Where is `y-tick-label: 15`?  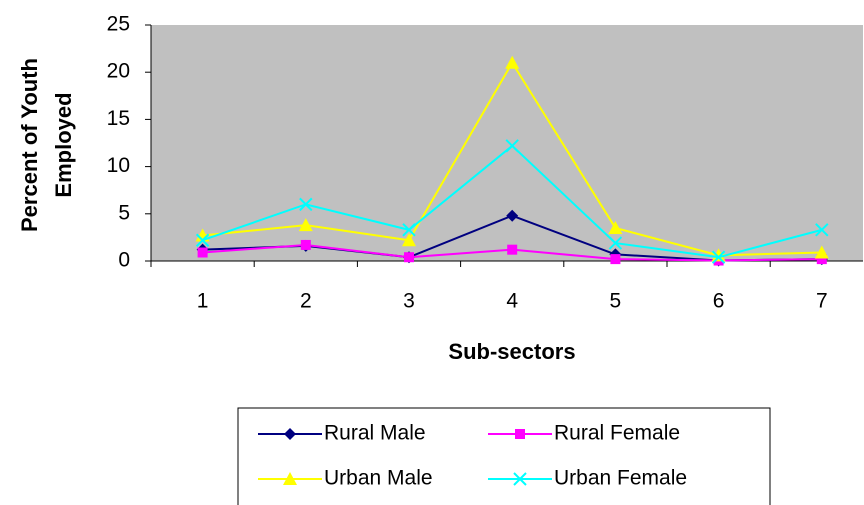 y-tick-label: 15 is located at coordinates (118, 118).